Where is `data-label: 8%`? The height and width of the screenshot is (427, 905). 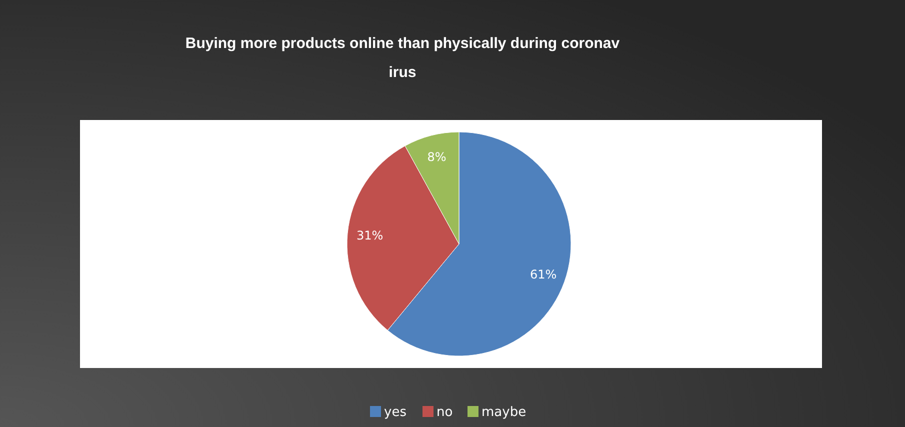
data-label: 8% is located at coordinates (436, 157).